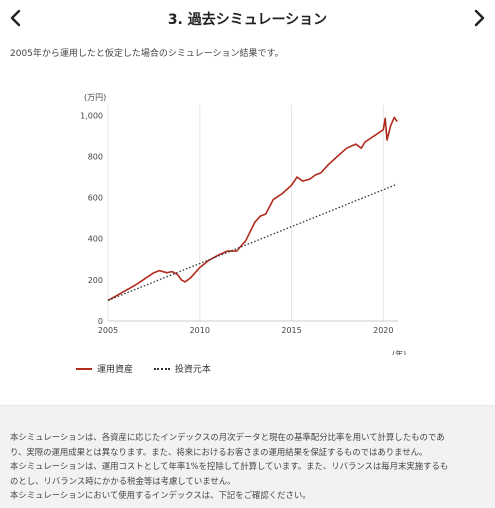 The height and width of the screenshot is (508, 495). I want to click on y-unit-label: (万円), so click(95, 97).